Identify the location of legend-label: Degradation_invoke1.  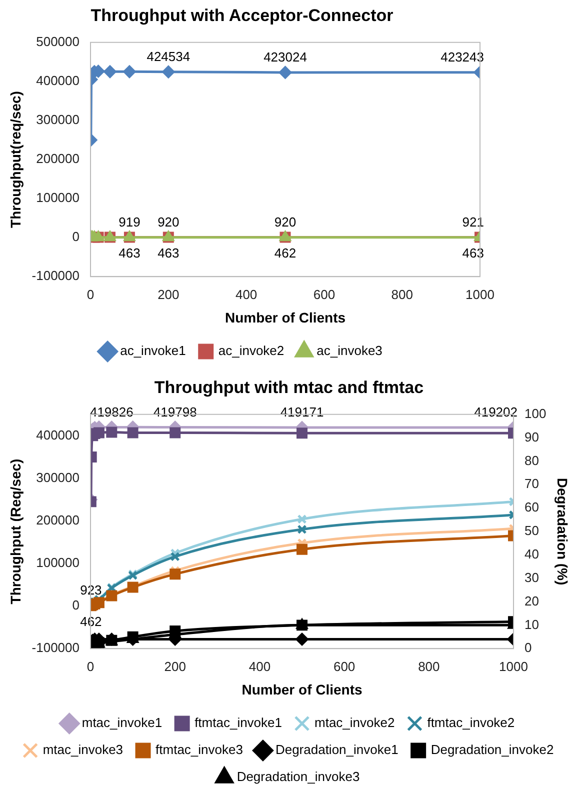
(336, 750).